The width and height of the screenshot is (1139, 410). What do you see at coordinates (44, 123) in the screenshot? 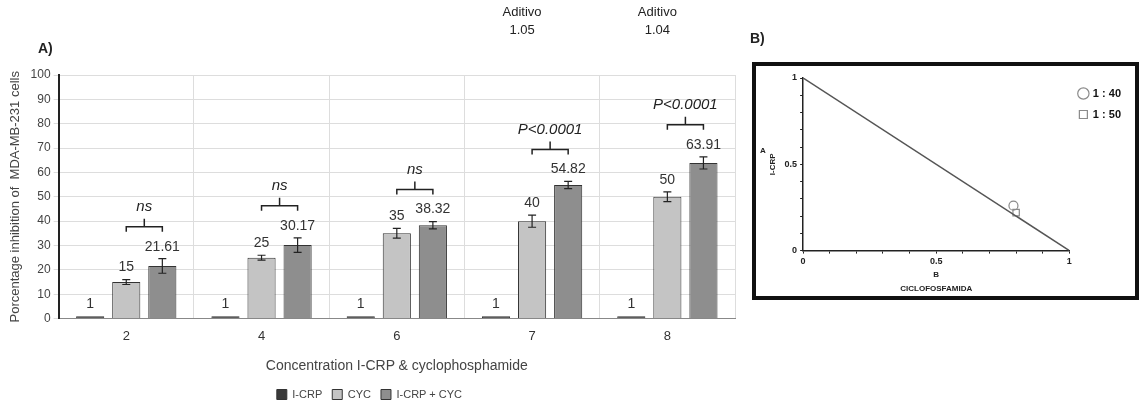
I see `y-tick-label: 80` at bounding box center [44, 123].